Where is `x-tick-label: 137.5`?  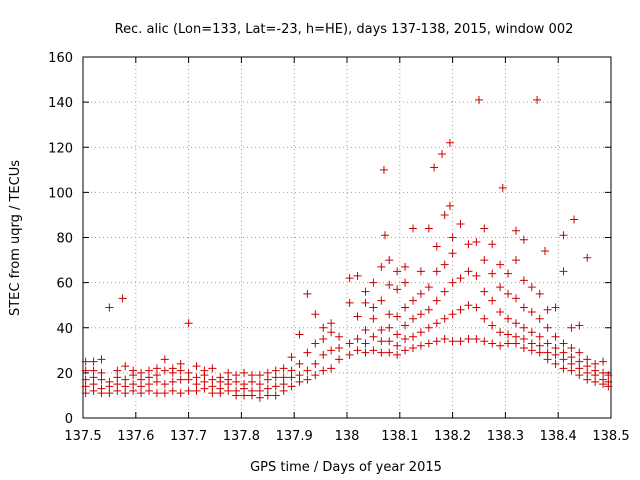 x-tick-label: 137.5 is located at coordinates (82, 436).